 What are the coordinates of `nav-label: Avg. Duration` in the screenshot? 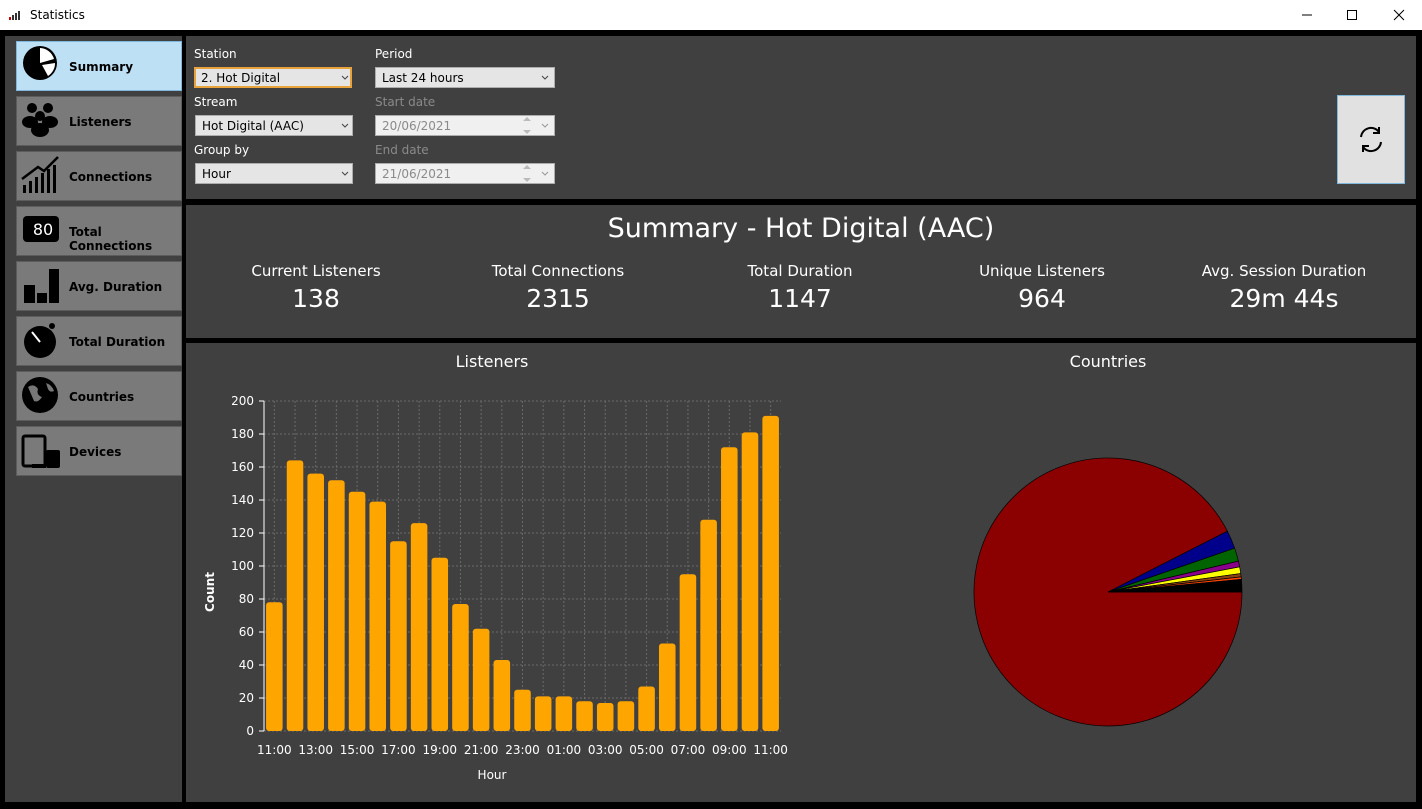 It's located at (116, 287).